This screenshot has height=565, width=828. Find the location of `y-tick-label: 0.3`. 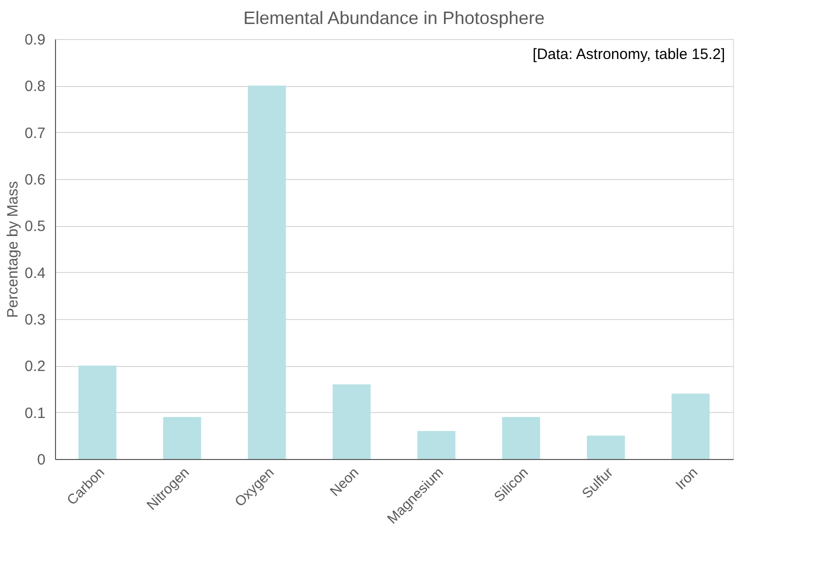

y-tick-label: 0.3 is located at coordinates (35, 320).